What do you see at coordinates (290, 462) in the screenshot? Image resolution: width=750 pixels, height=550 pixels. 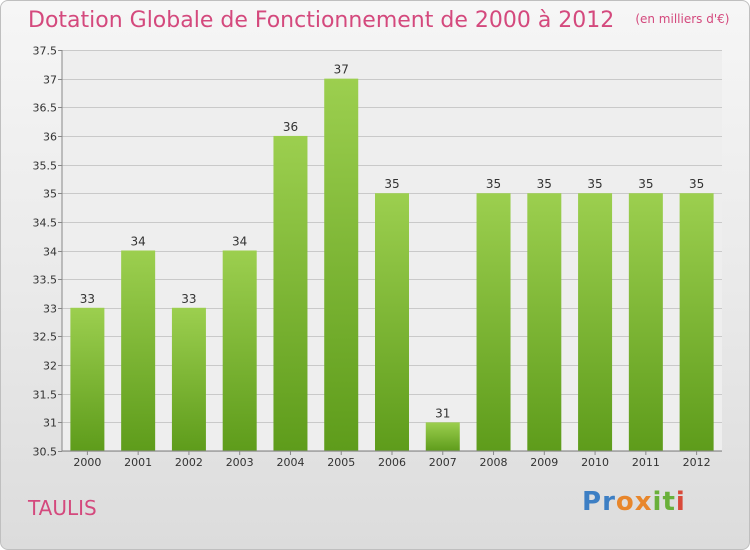 I see `x-tick-label: 2004` at bounding box center [290, 462].